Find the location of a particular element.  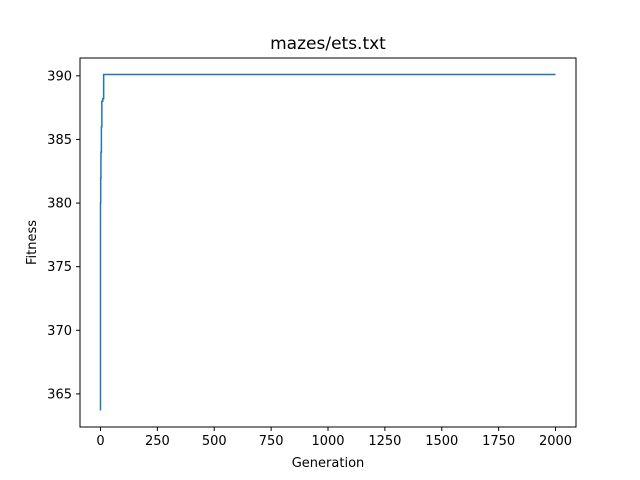

y-axis-label: Fitness is located at coordinates (32, 242).